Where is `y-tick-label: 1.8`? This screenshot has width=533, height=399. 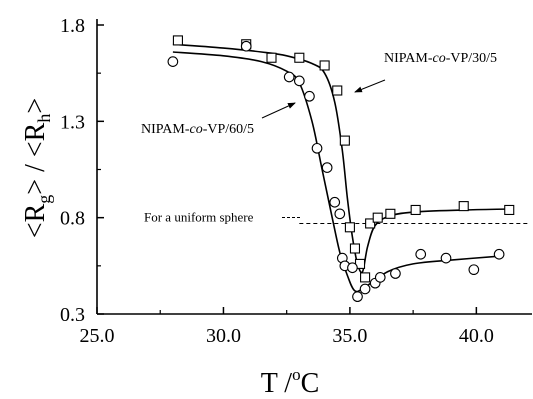 y-tick-label: 1.8 is located at coordinates (72, 26).